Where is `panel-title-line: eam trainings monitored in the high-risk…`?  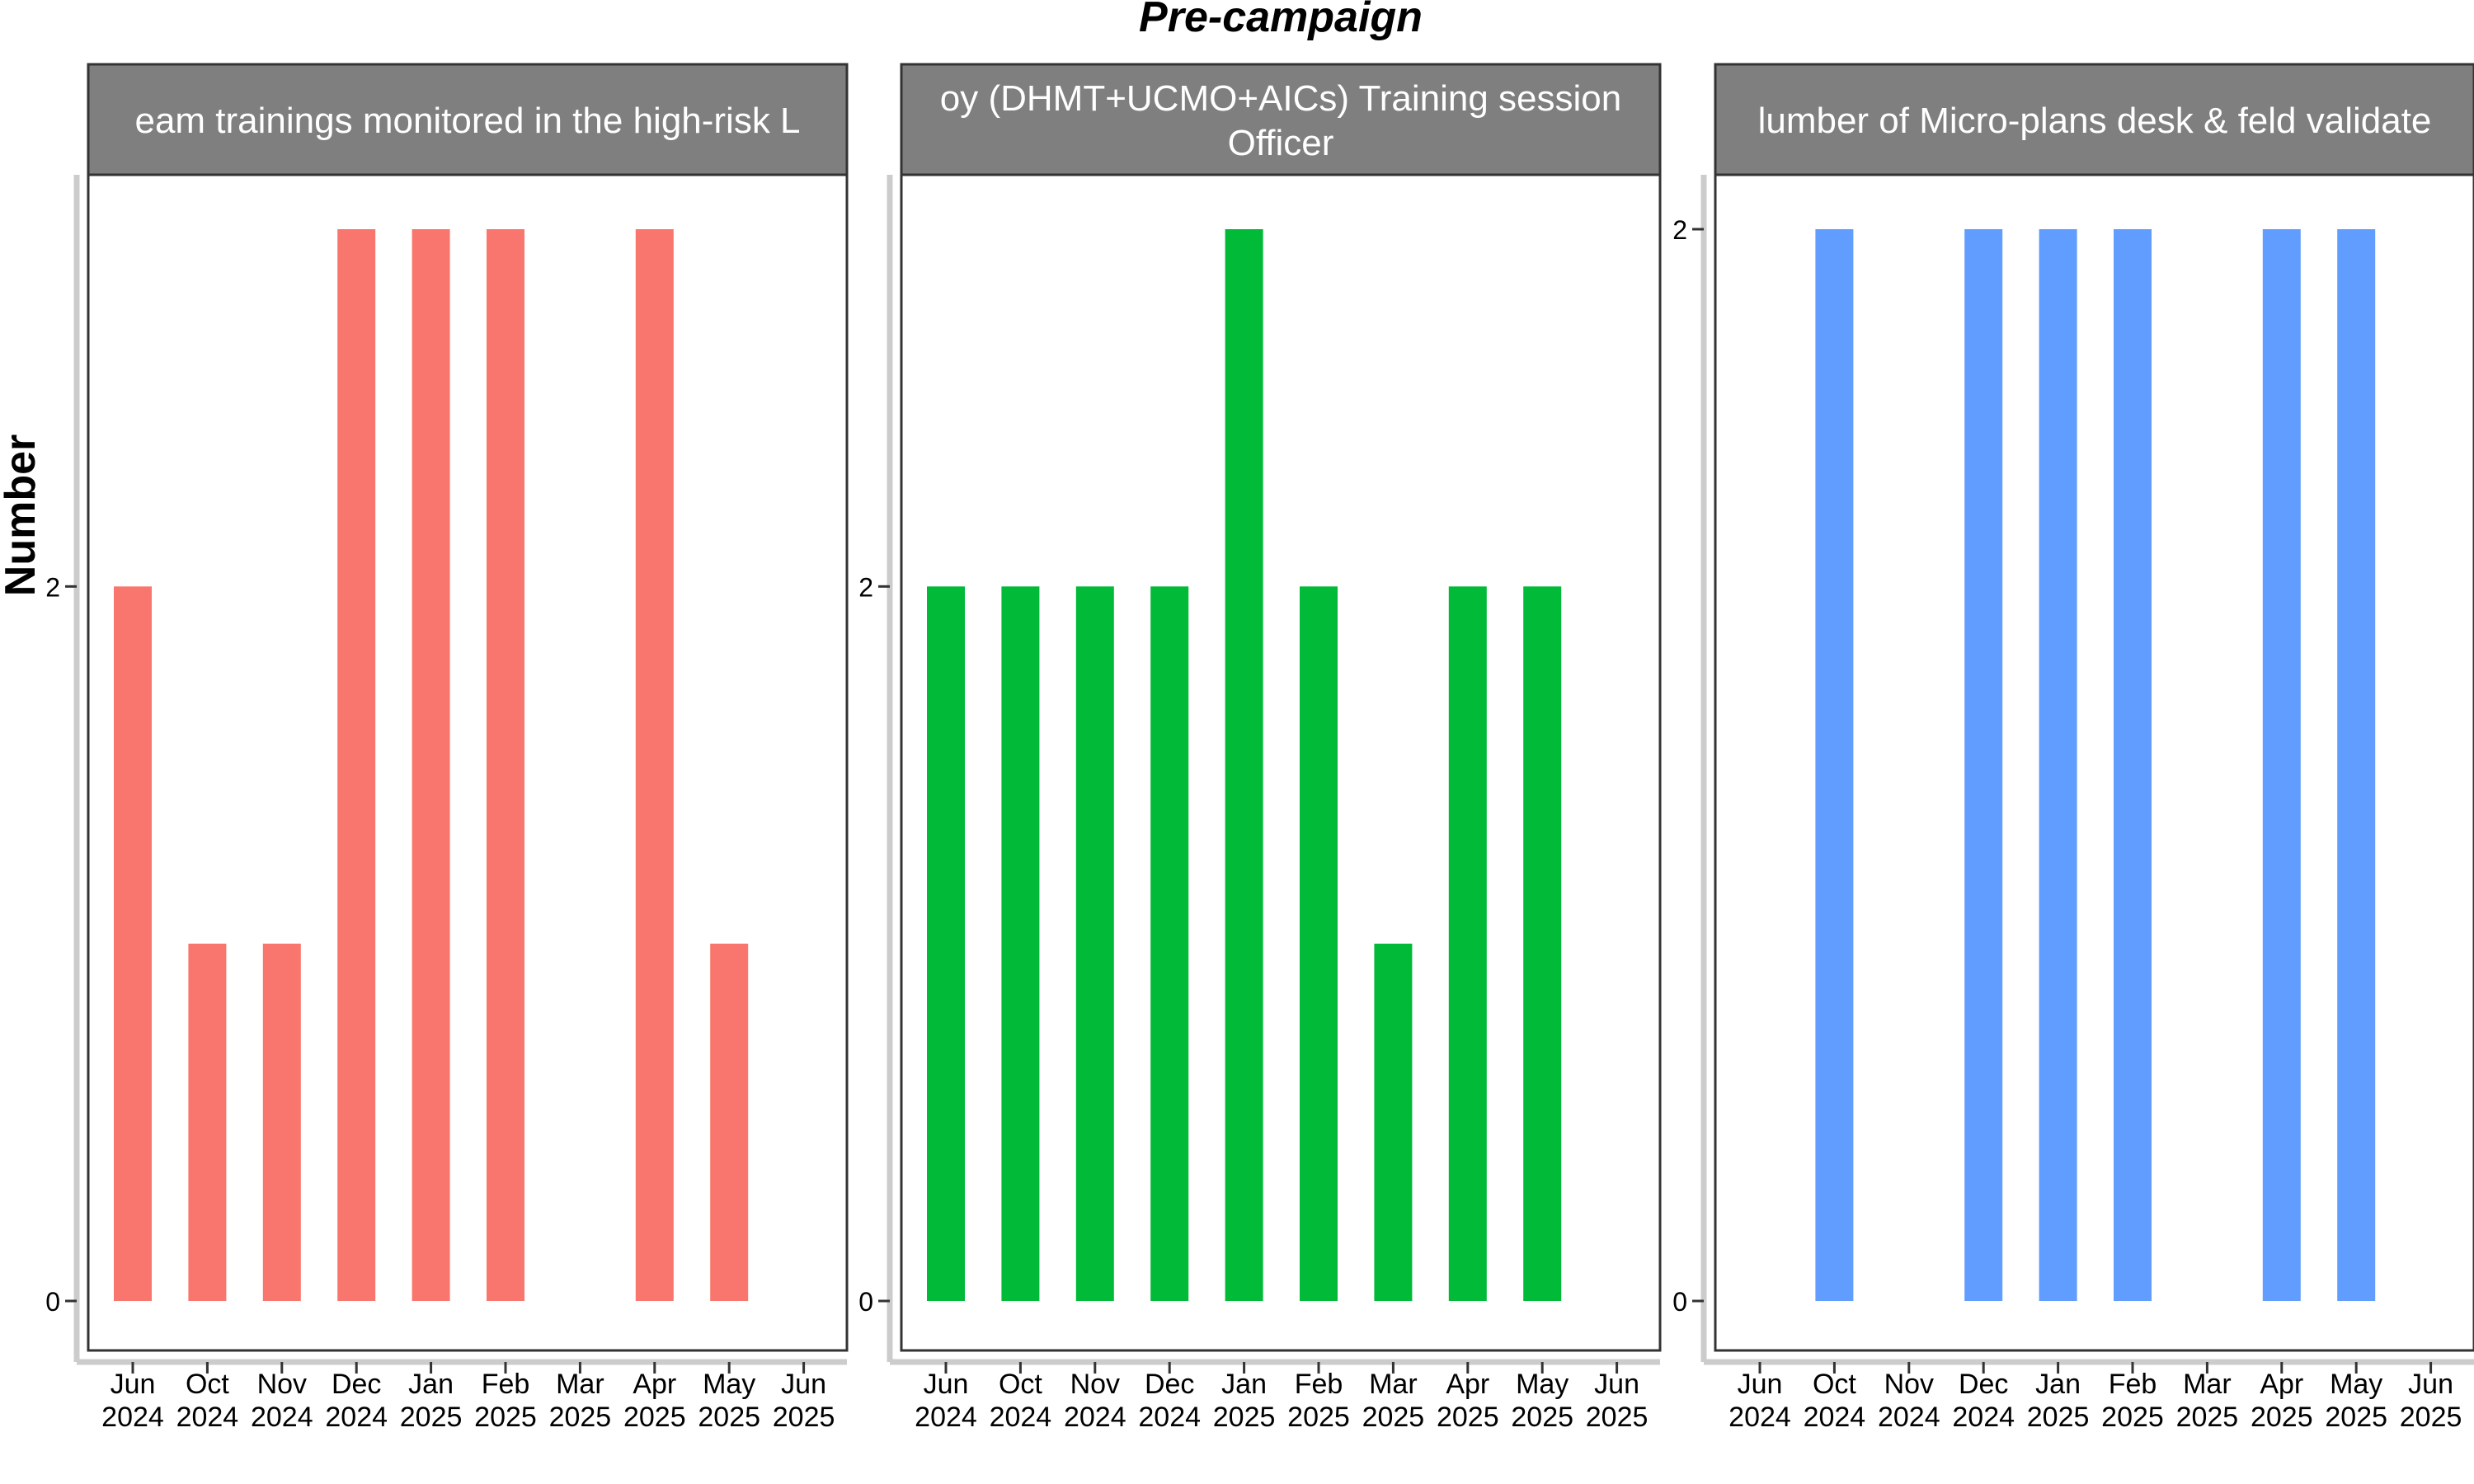 panel-title-line: eam trainings monitored in the high-risk… is located at coordinates (467, 121).